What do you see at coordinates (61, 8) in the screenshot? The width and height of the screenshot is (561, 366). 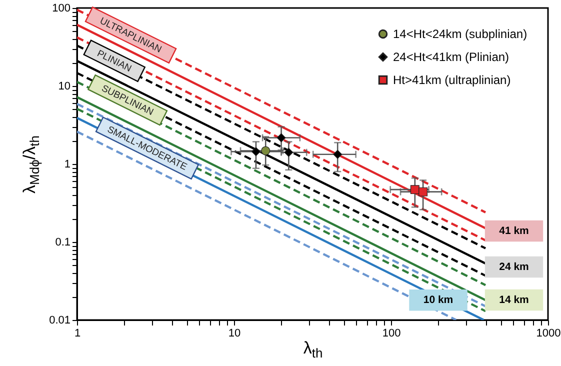 I see `y-tick-label: 100` at bounding box center [61, 8].